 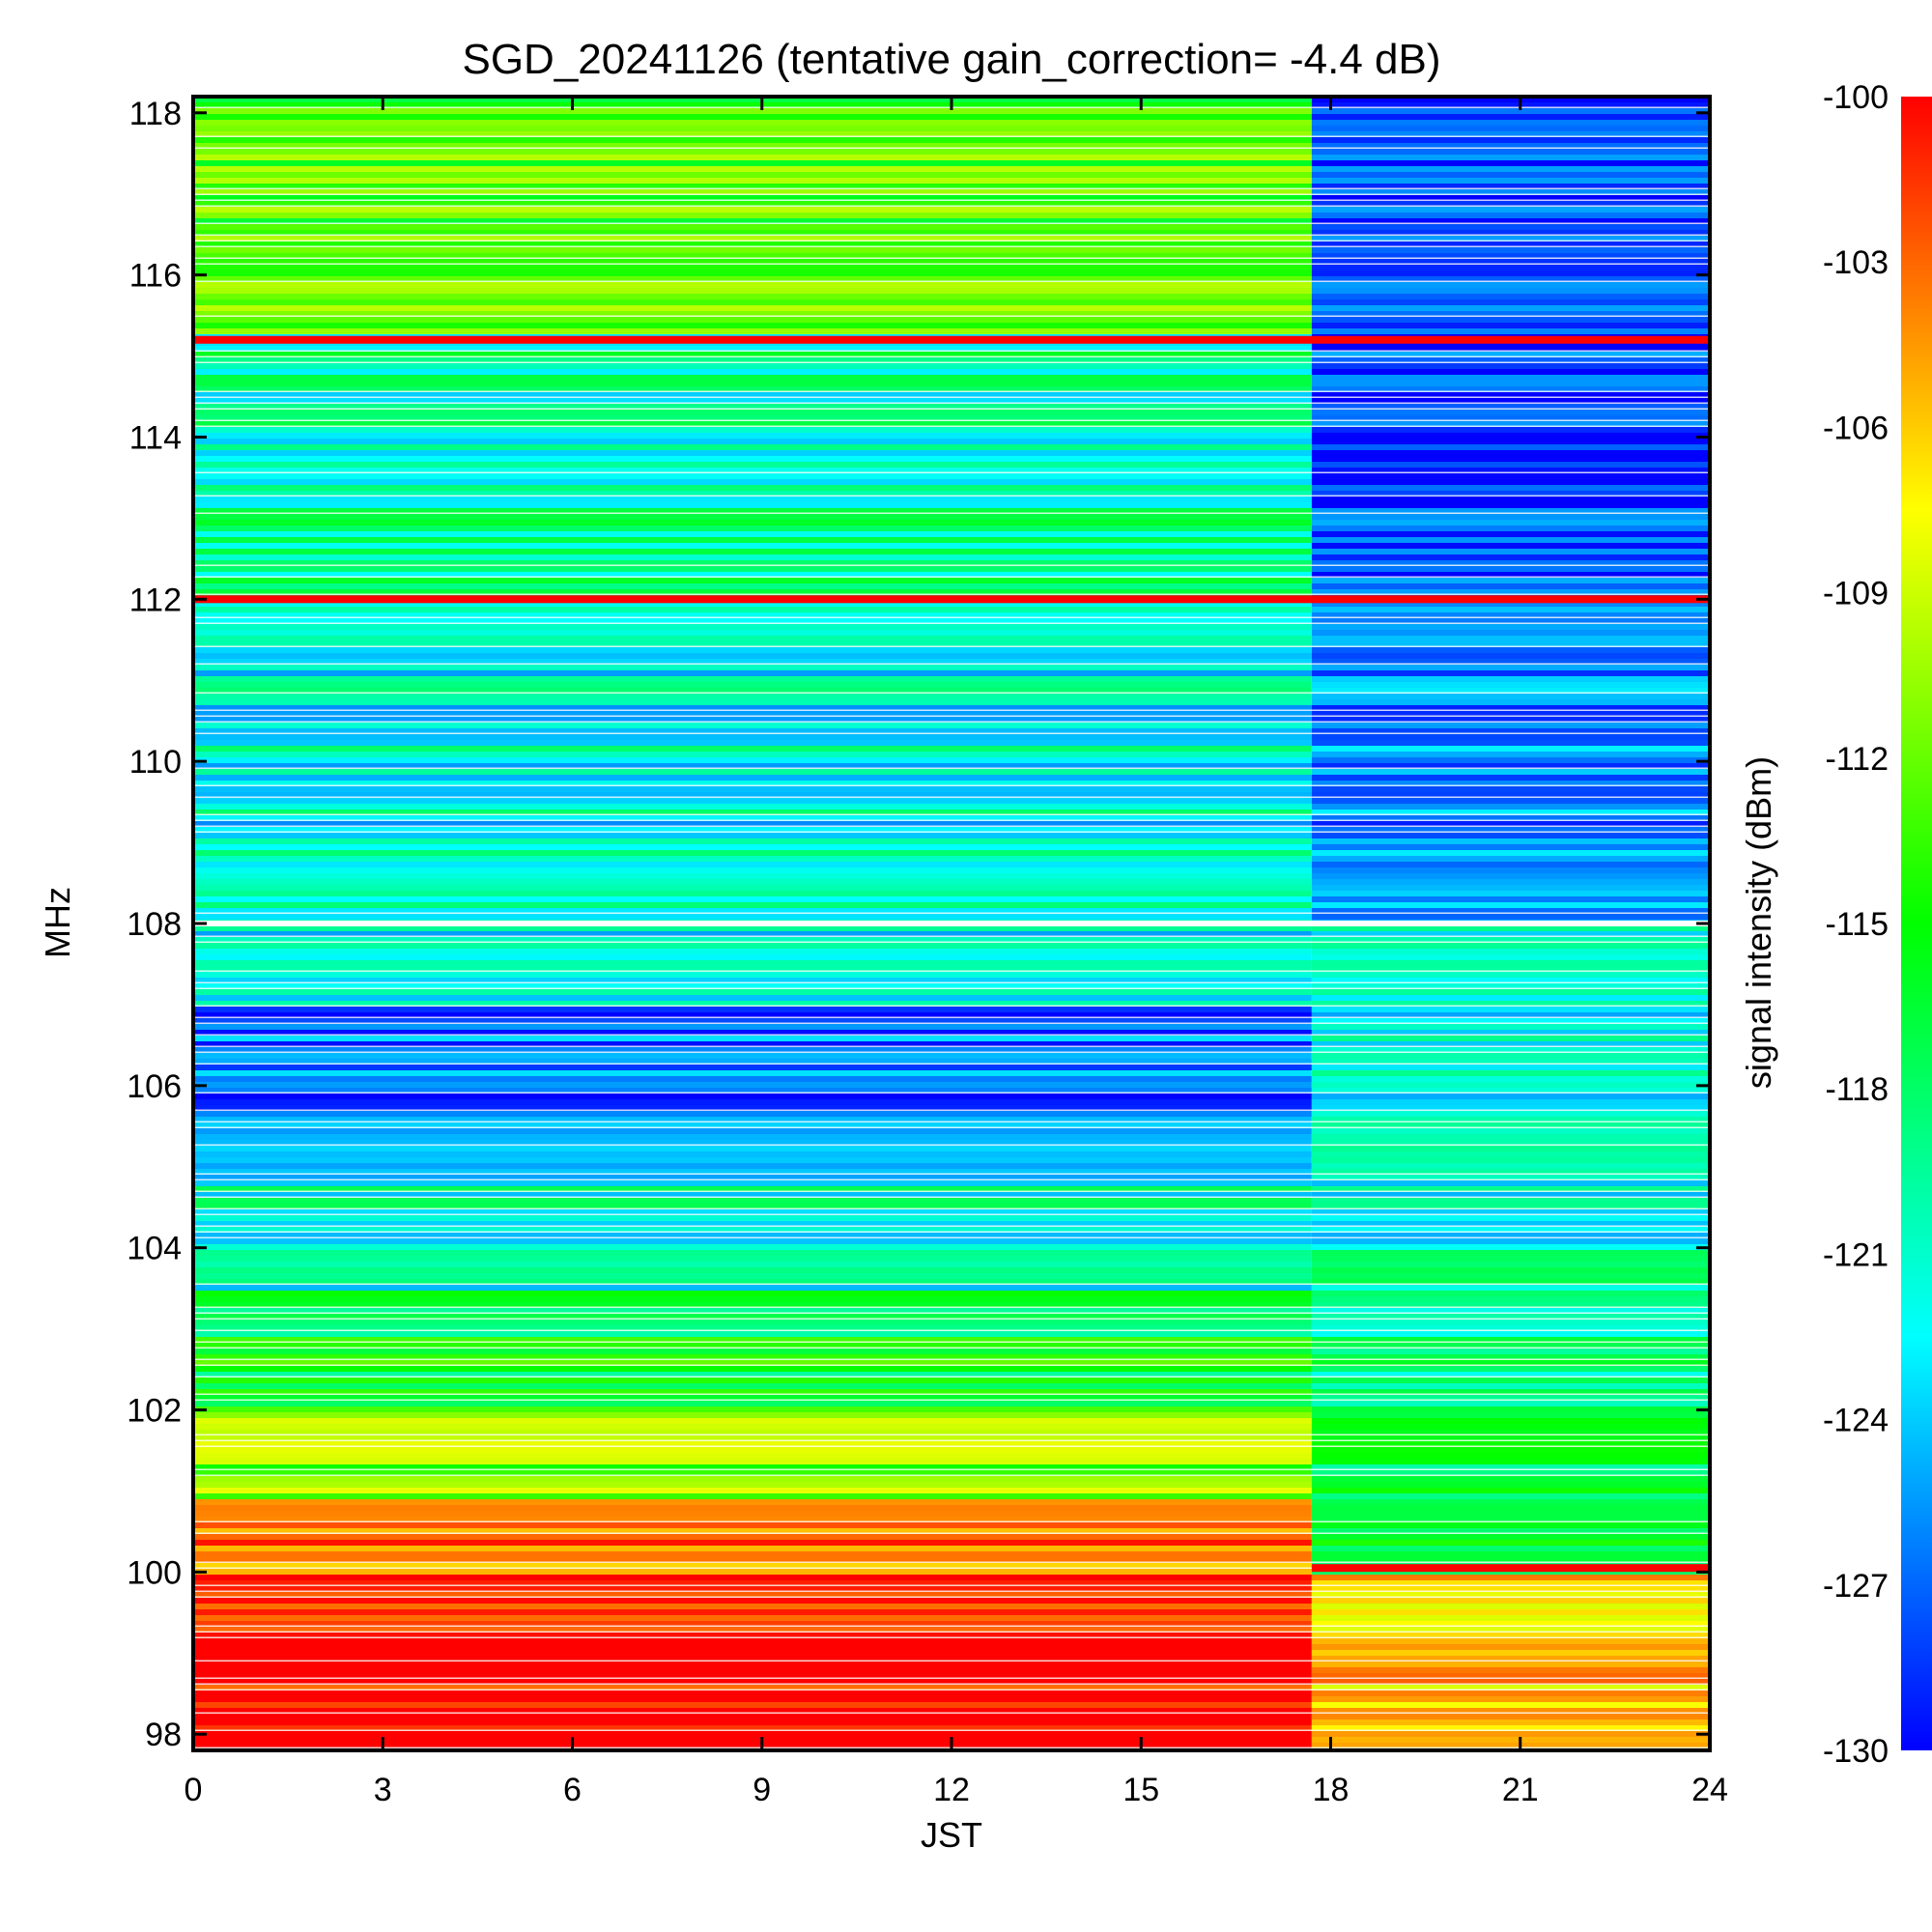 I want to click on colorbar-tick-label: -106, so click(x=1856, y=428).